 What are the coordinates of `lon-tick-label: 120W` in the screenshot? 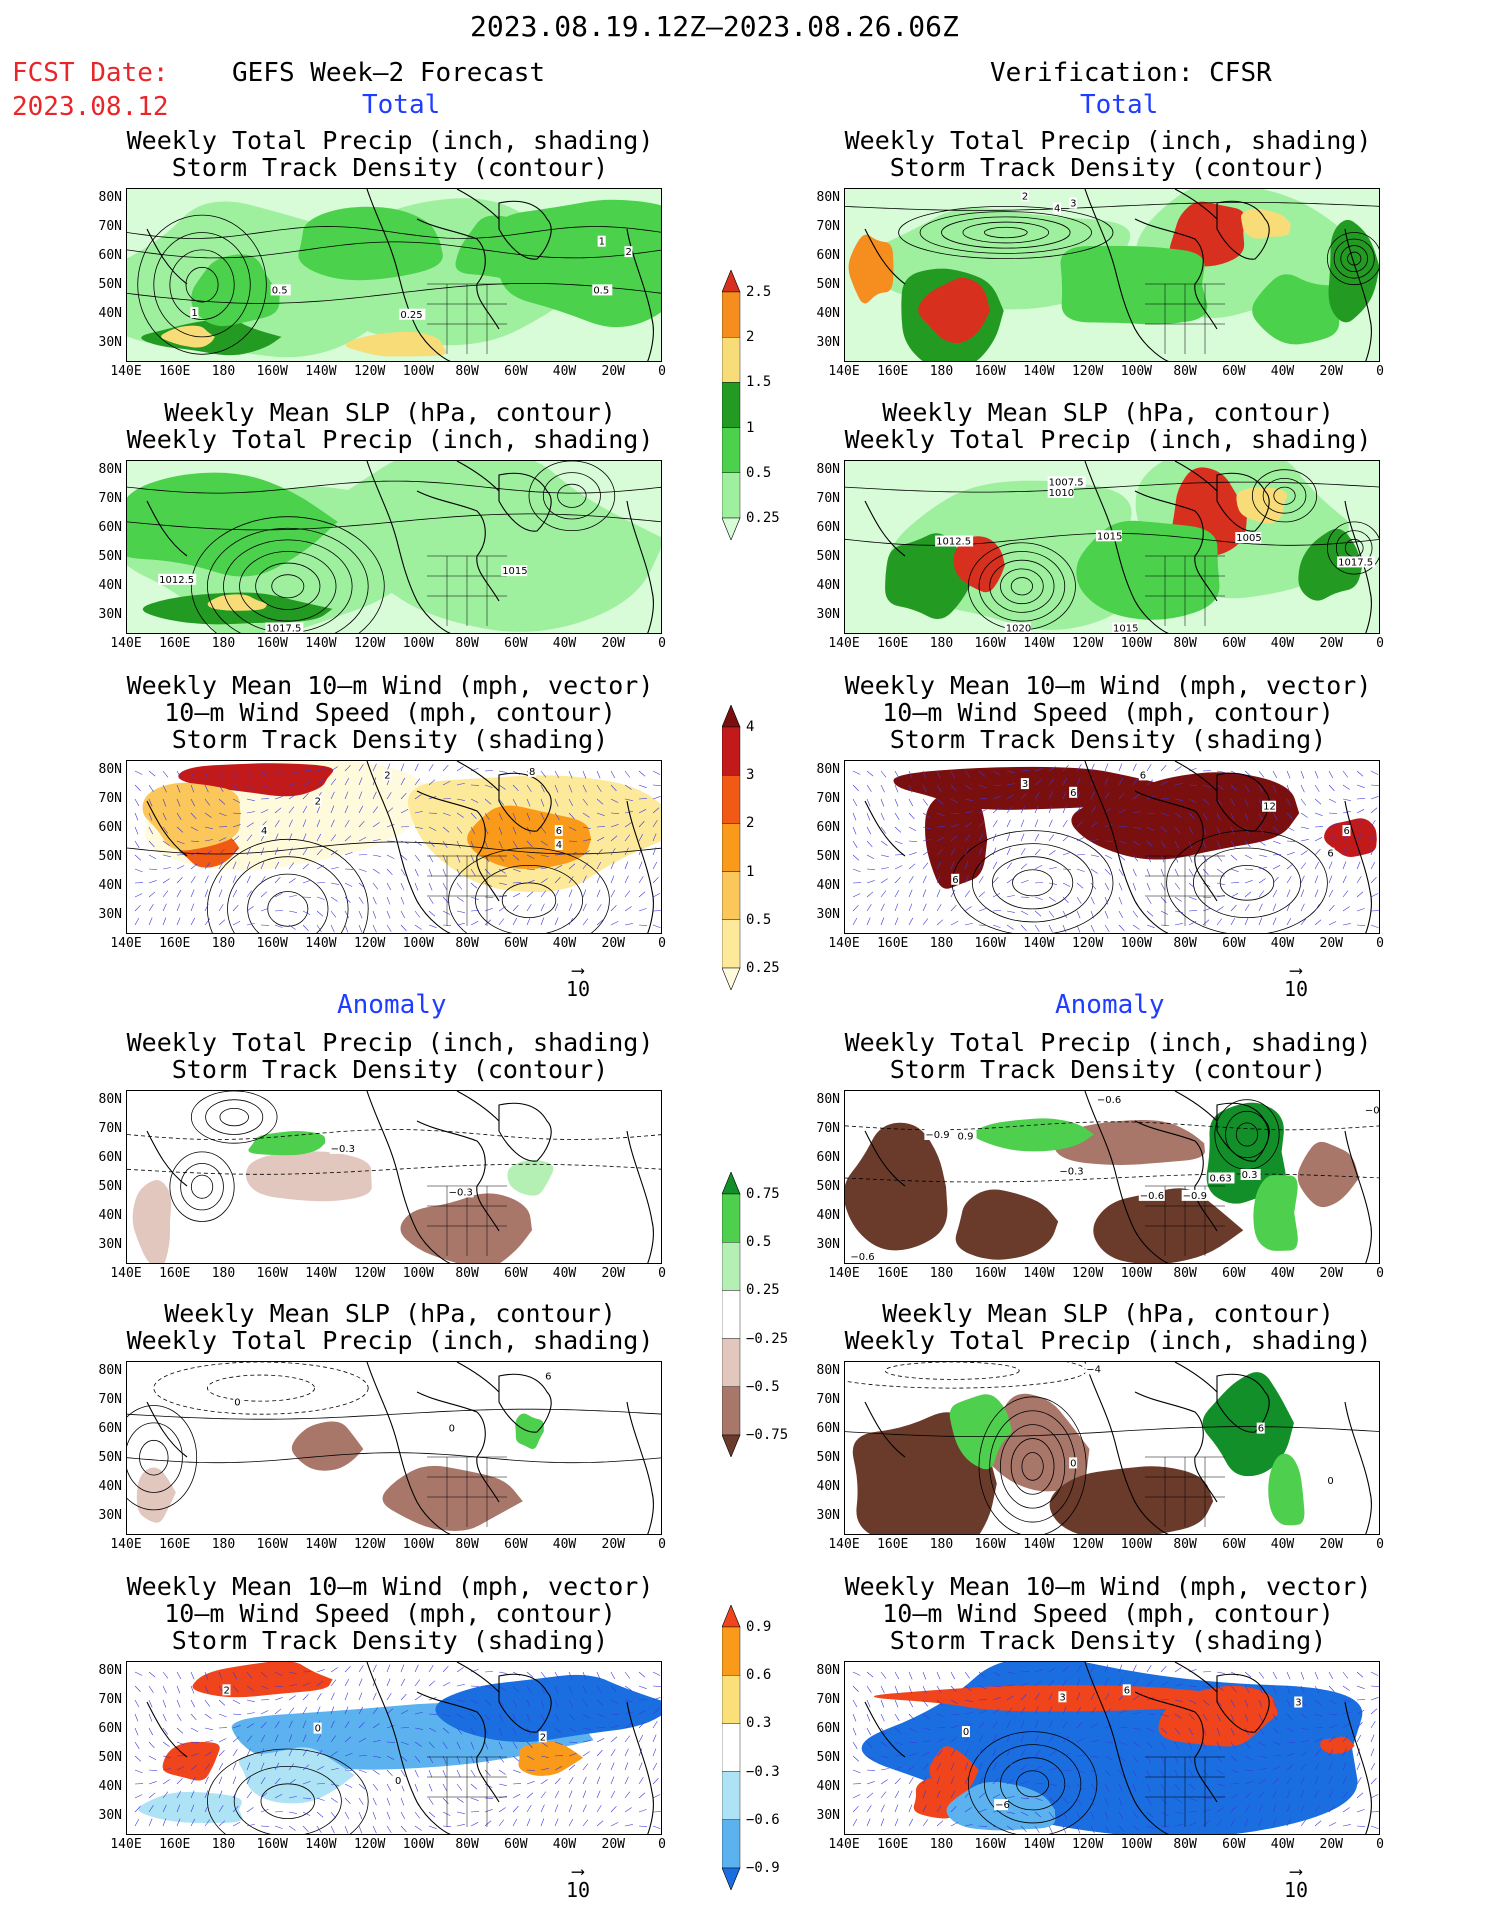 It's located at (1087, 1844).